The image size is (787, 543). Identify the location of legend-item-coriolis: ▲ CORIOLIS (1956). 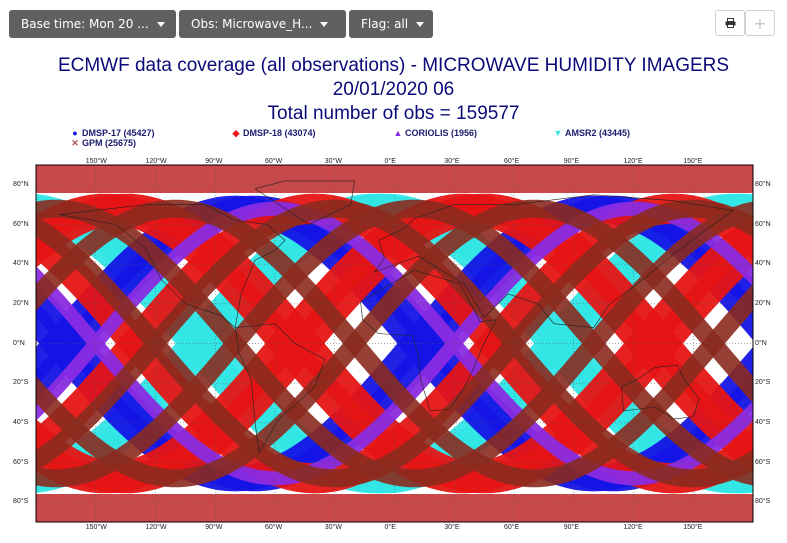
(435, 133).